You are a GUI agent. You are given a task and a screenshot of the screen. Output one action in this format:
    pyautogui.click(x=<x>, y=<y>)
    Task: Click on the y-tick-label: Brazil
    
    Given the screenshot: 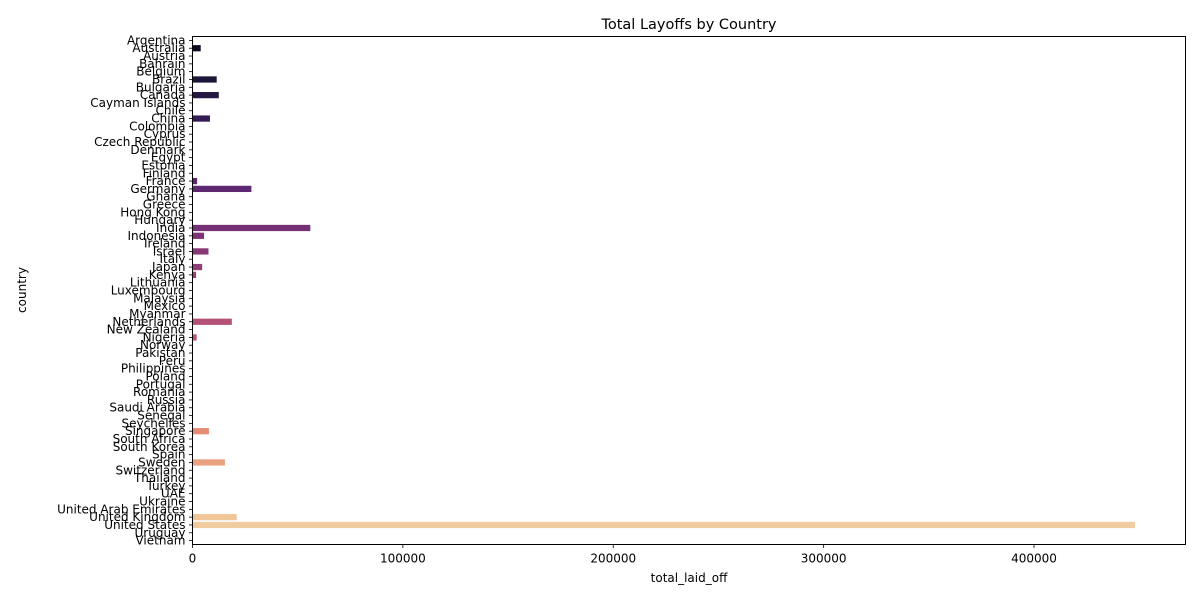 What is the action you would take?
    pyautogui.click(x=169, y=79)
    